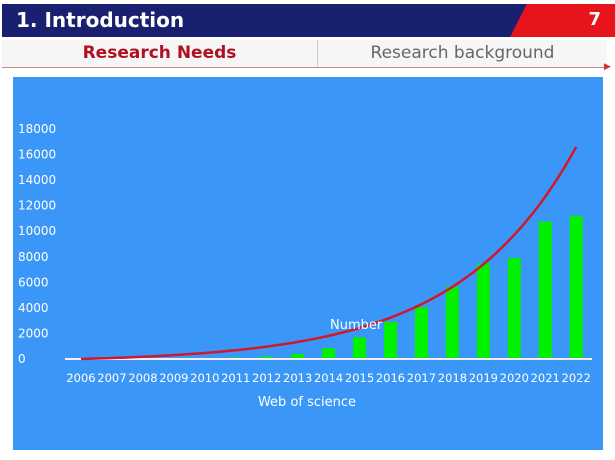  Describe the element at coordinates (37, 155) in the screenshot. I see `y-tick-label: 16000` at that location.